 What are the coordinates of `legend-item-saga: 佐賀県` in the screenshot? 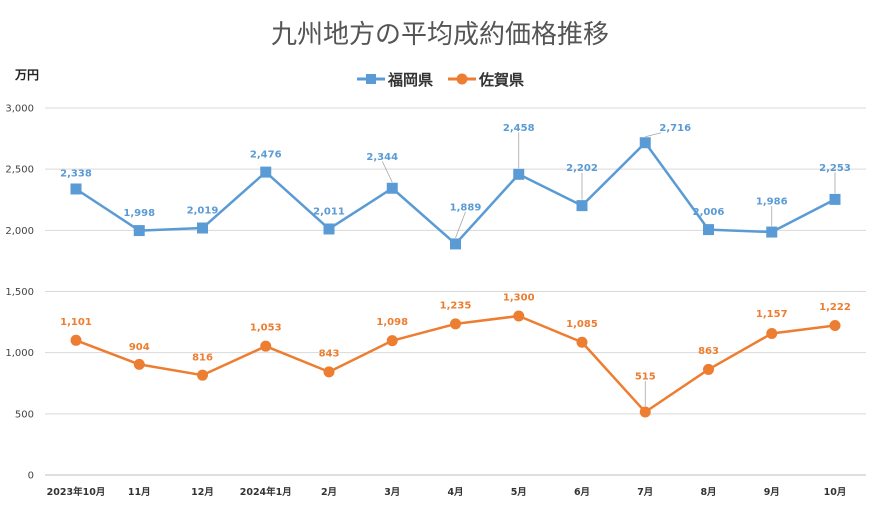 It's located at (486, 80).